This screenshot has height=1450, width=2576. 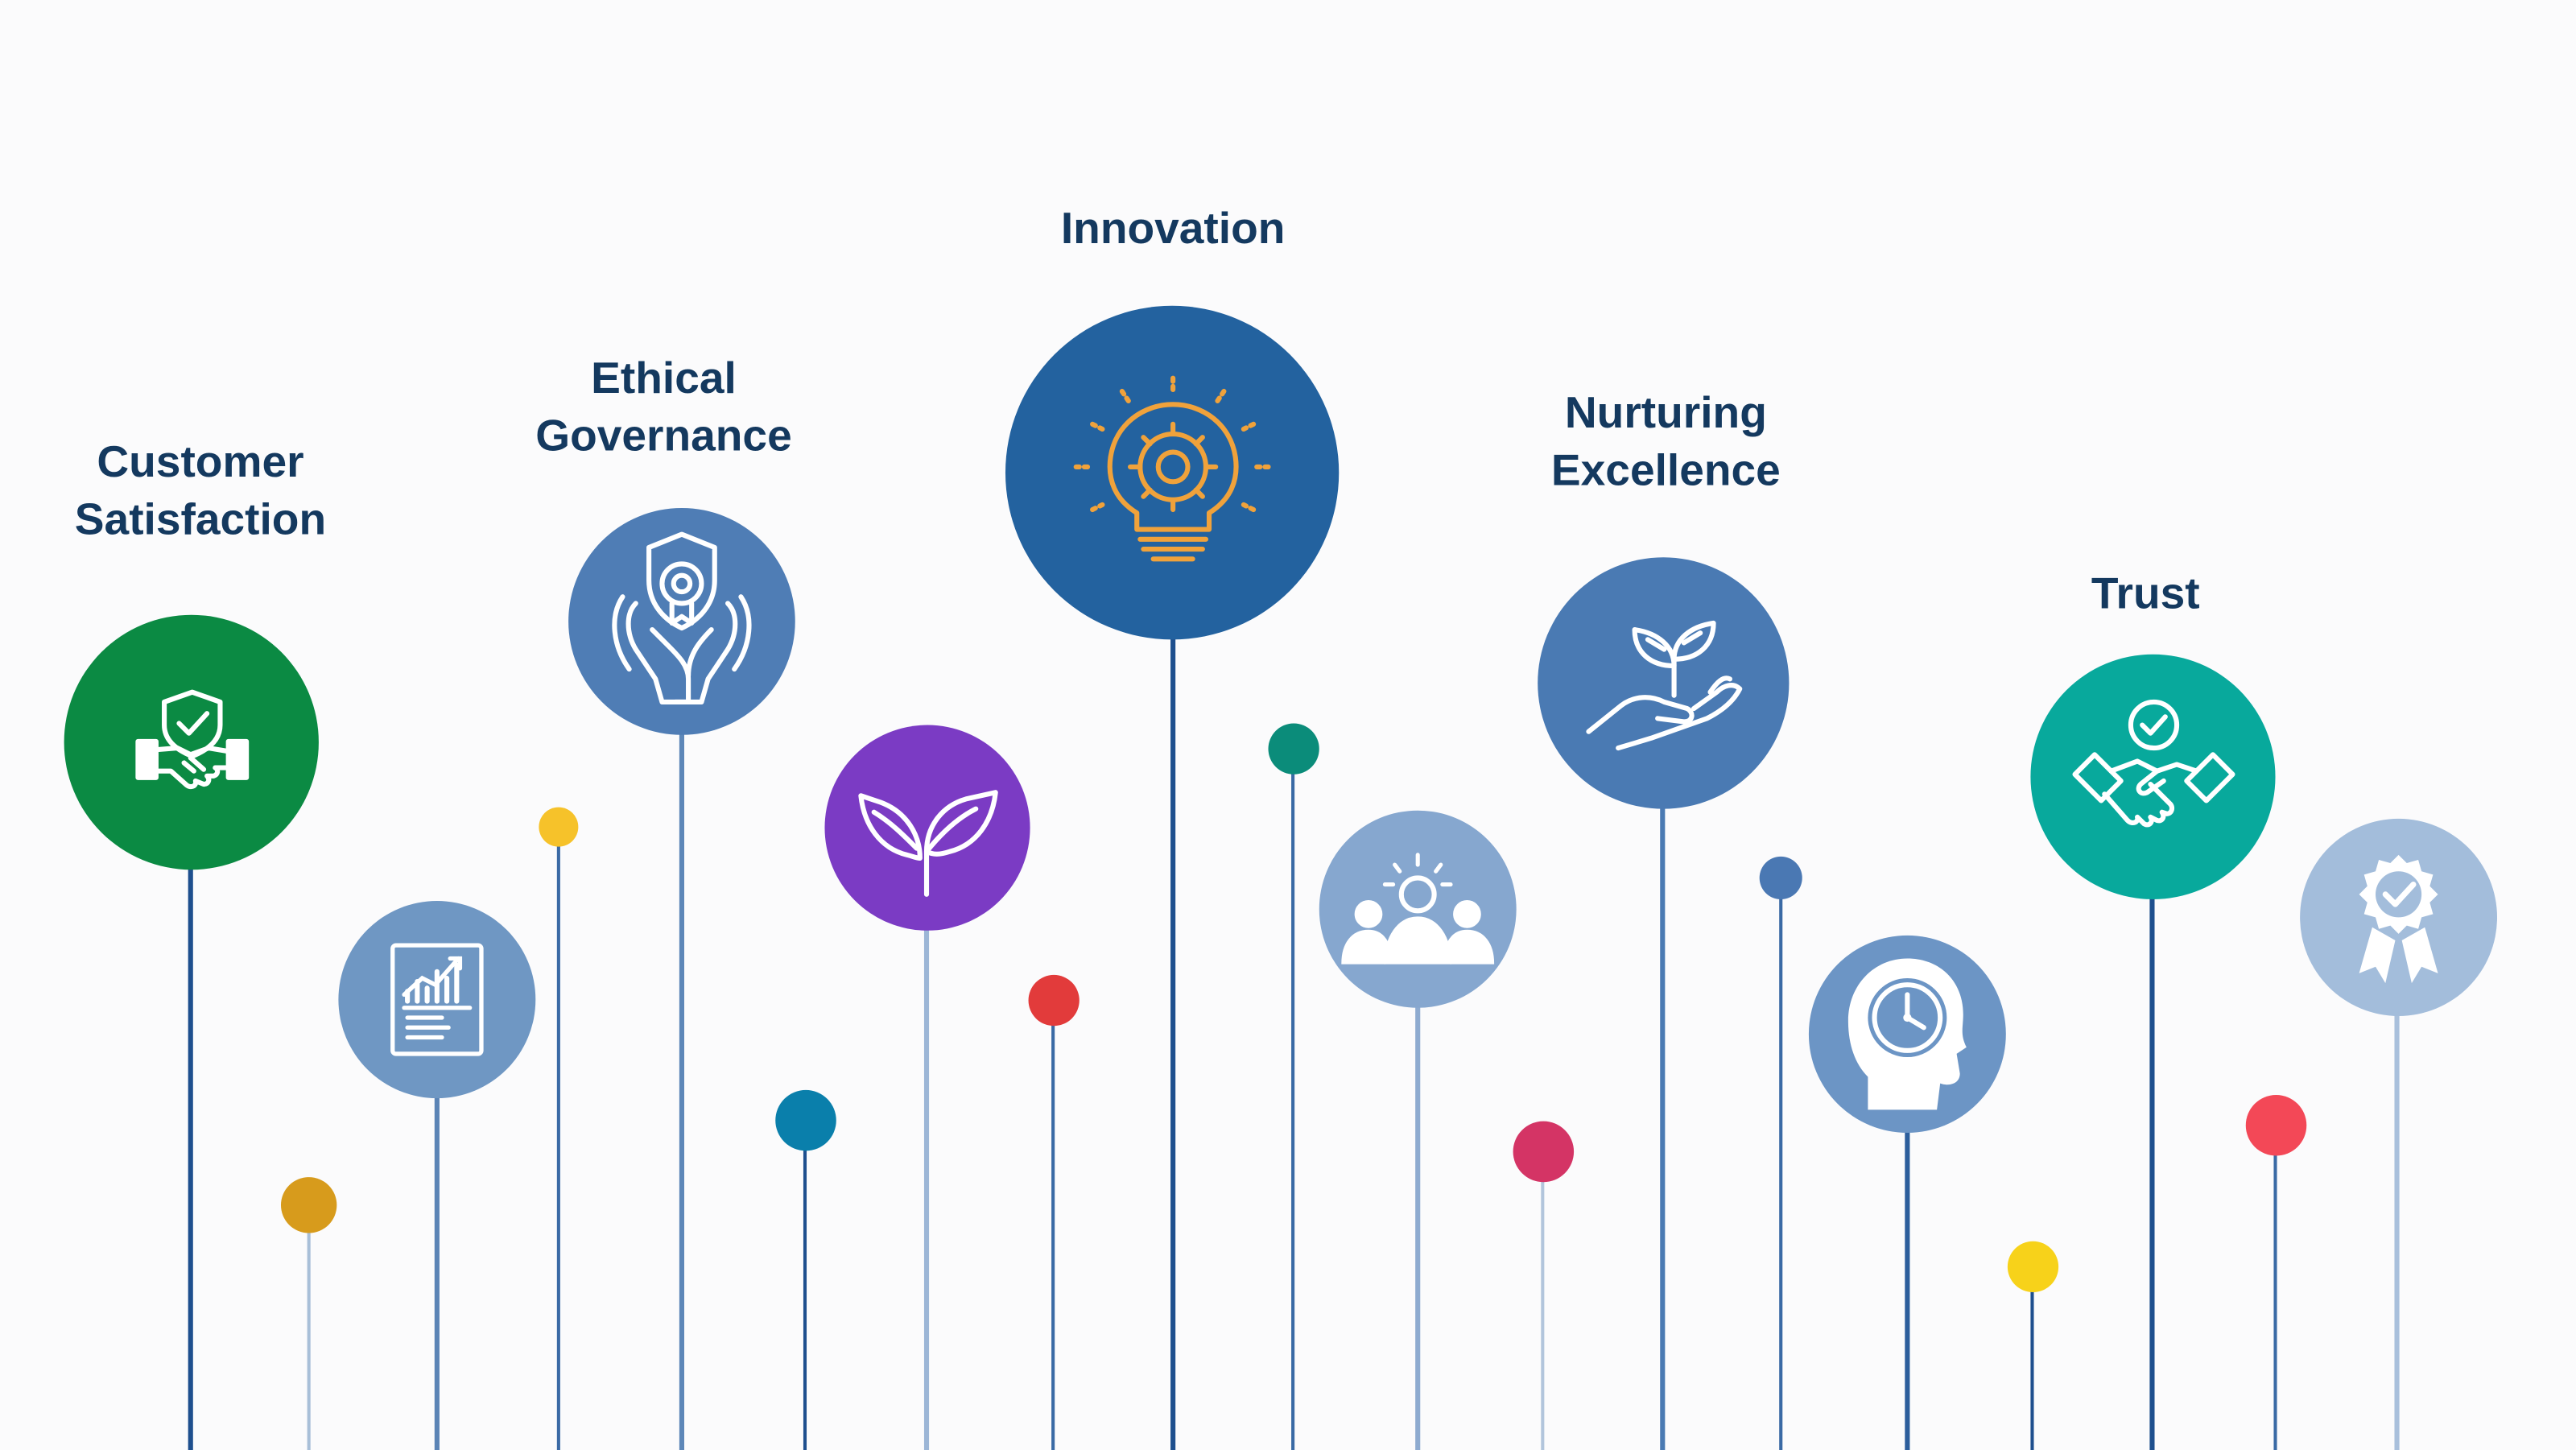 I want to click on label-nurturing-excellence: Nurturing Excellence, so click(x=1666, y=443).